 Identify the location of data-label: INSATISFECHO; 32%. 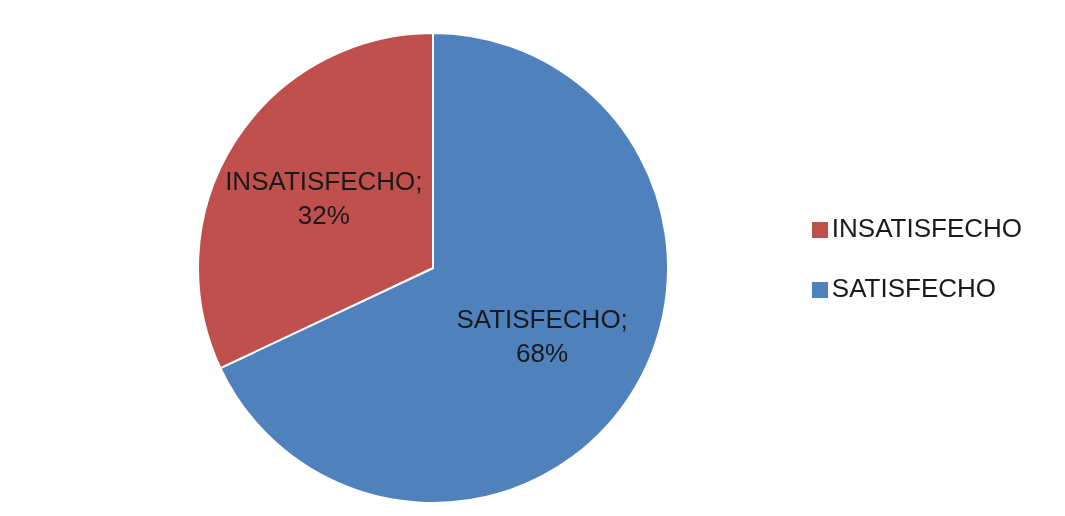
(324, 197).